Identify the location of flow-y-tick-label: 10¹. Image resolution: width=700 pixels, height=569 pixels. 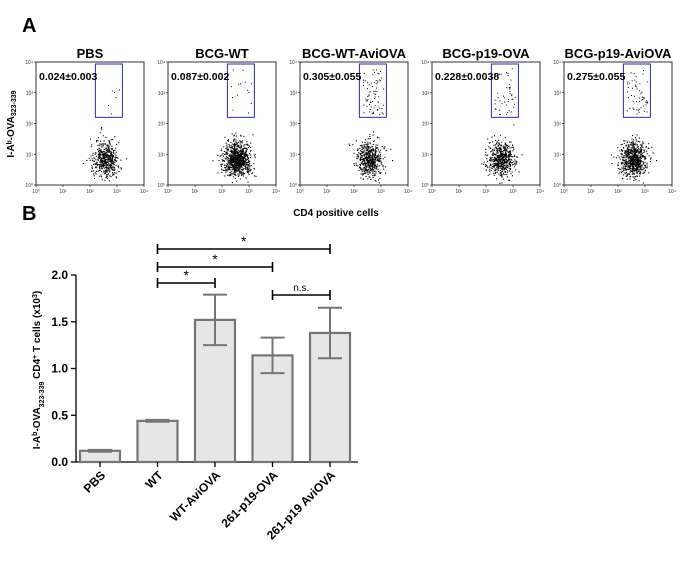
(558, 155).